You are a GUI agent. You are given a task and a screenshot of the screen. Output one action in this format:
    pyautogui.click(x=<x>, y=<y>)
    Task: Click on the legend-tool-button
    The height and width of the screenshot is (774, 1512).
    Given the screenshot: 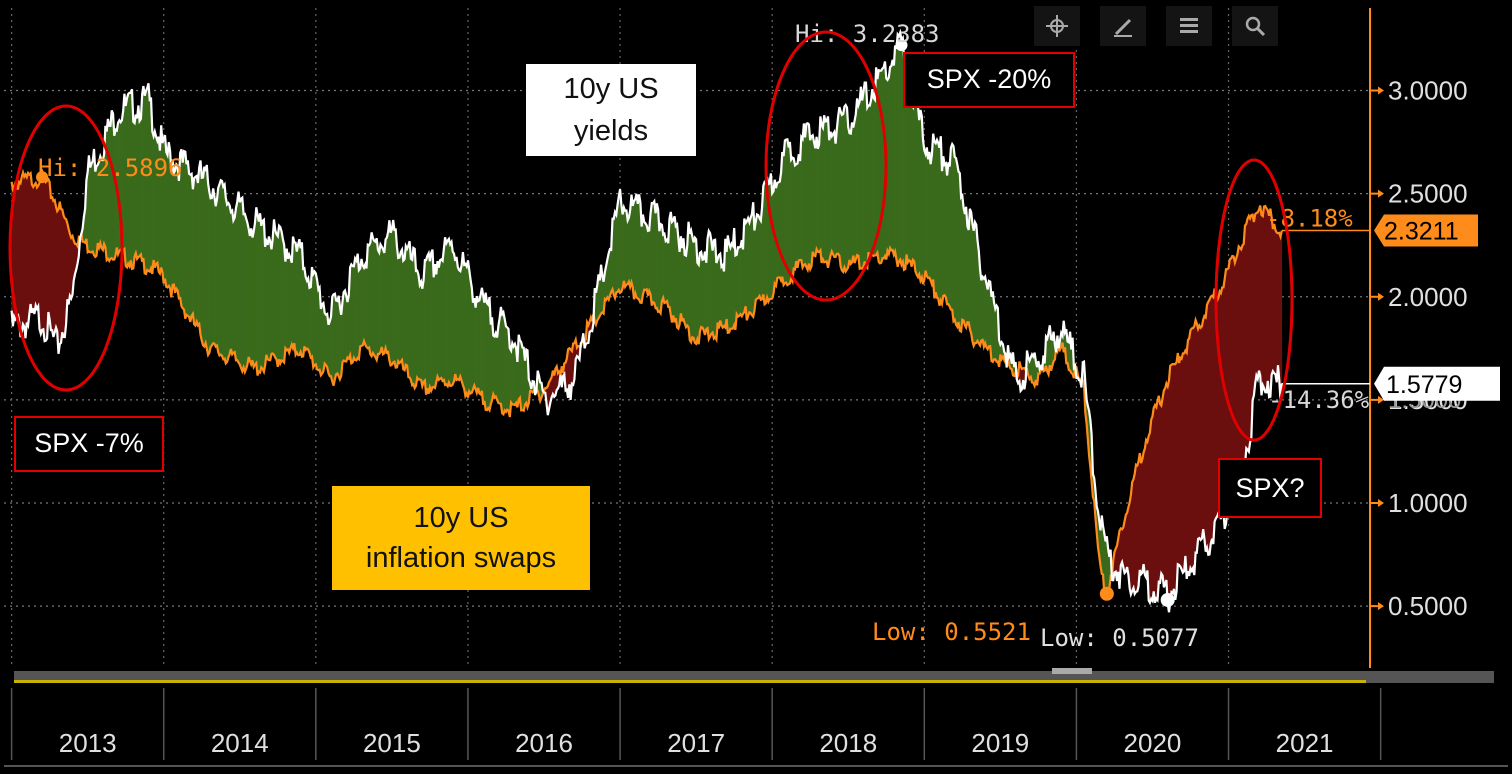 What is the action you would take?
    pyautogui.click(x=1189, y=26)
    